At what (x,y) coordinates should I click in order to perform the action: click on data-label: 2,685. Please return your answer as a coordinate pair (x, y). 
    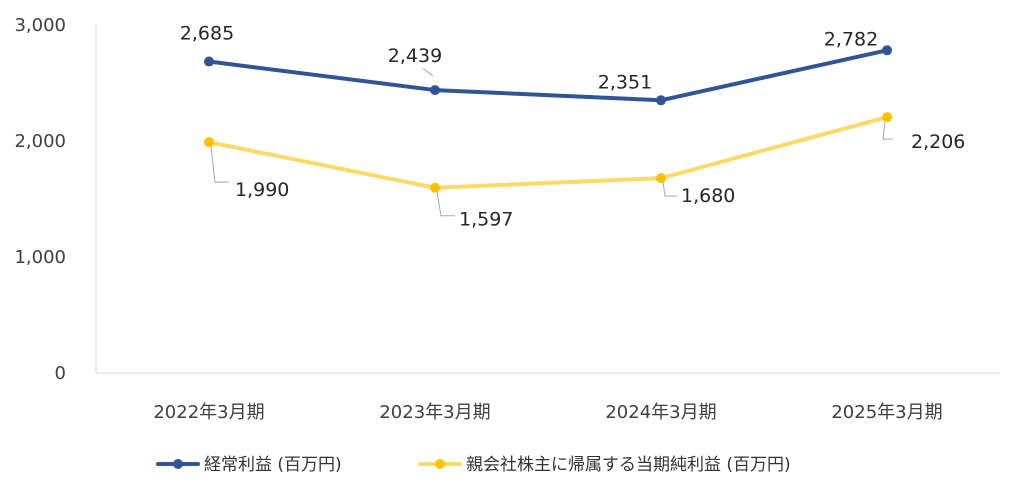
    Looking at the image, I should click on (207, 34).